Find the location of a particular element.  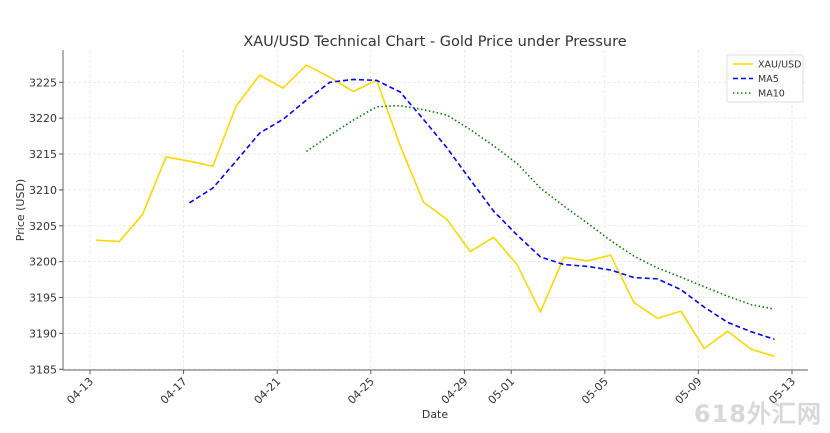

y-tick-label: 3215 is located at coordinates (43, 154).